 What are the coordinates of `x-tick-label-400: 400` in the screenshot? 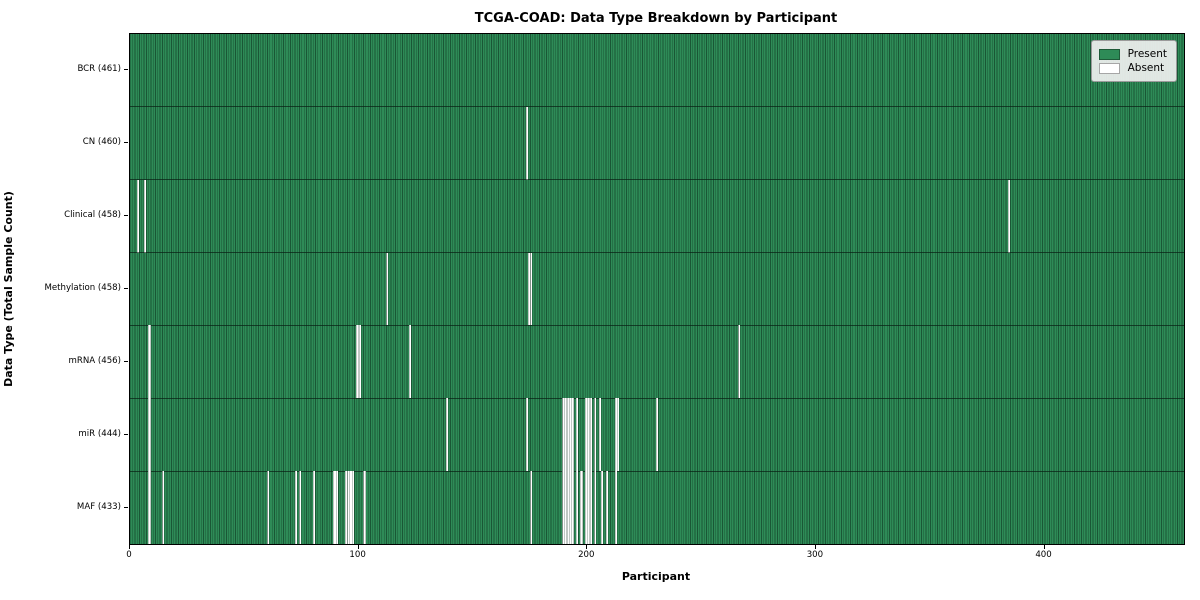 It's located at (1043, 555).